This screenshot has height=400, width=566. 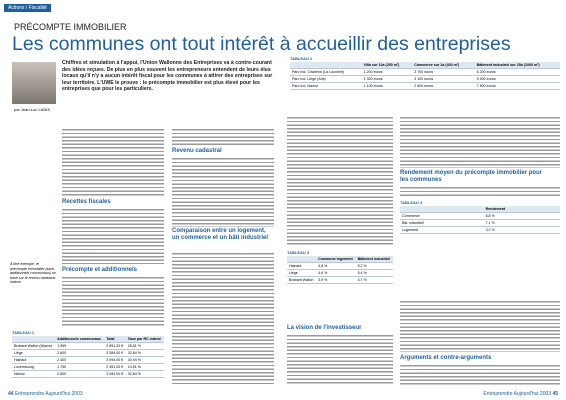 I want to click on magazine: Entreprendre Aujourd'hui 2003, so click(x=48, y=394).